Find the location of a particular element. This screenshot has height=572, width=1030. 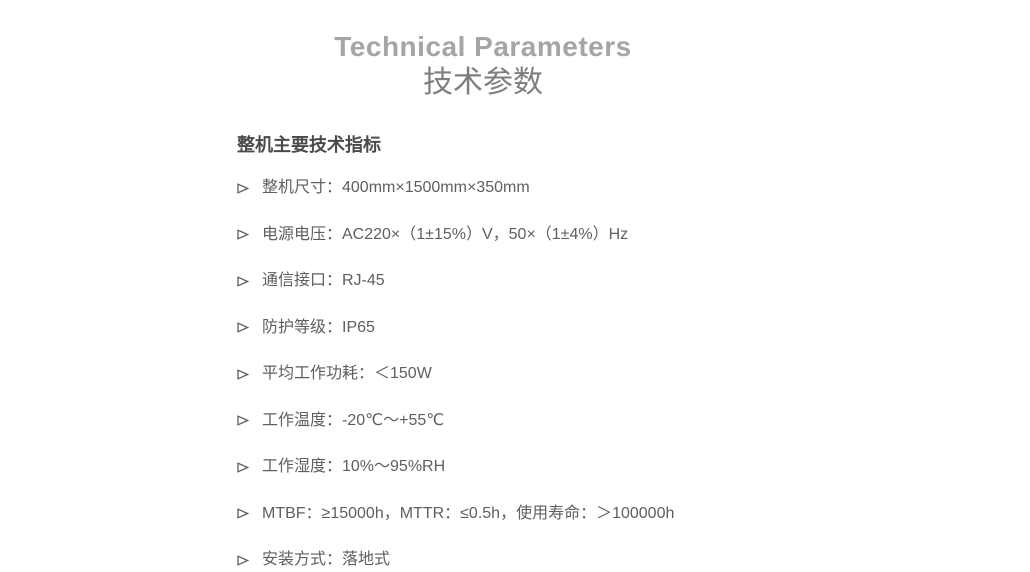

list-item-text: 防护等级：IP65 is located at coordinates (318, 327).